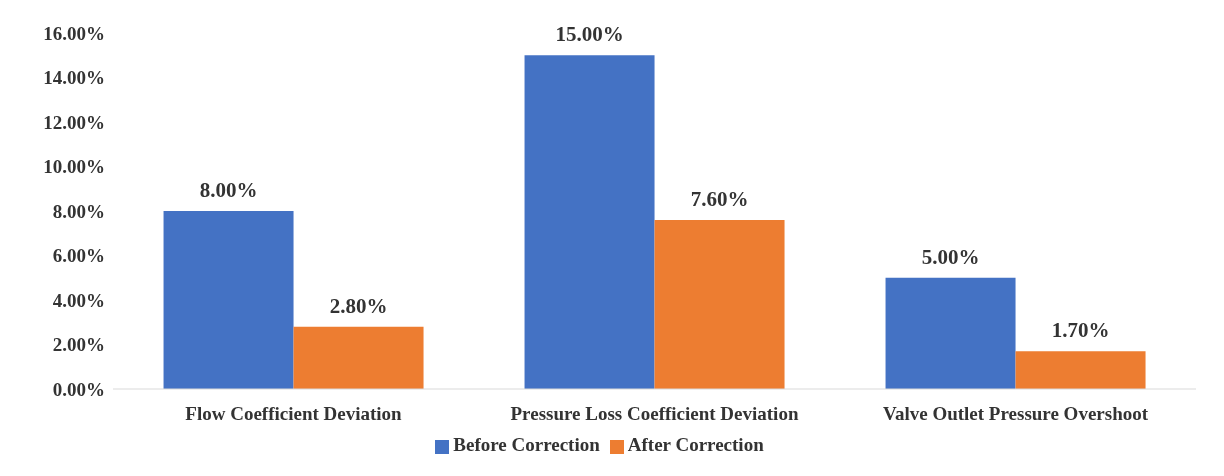 This screenshot has height=476, width=1224. What do you see at coordinates (74, 78) in the screenshot?
I see `y-tick-label: 14.00%` at bounding box center [74, 78].